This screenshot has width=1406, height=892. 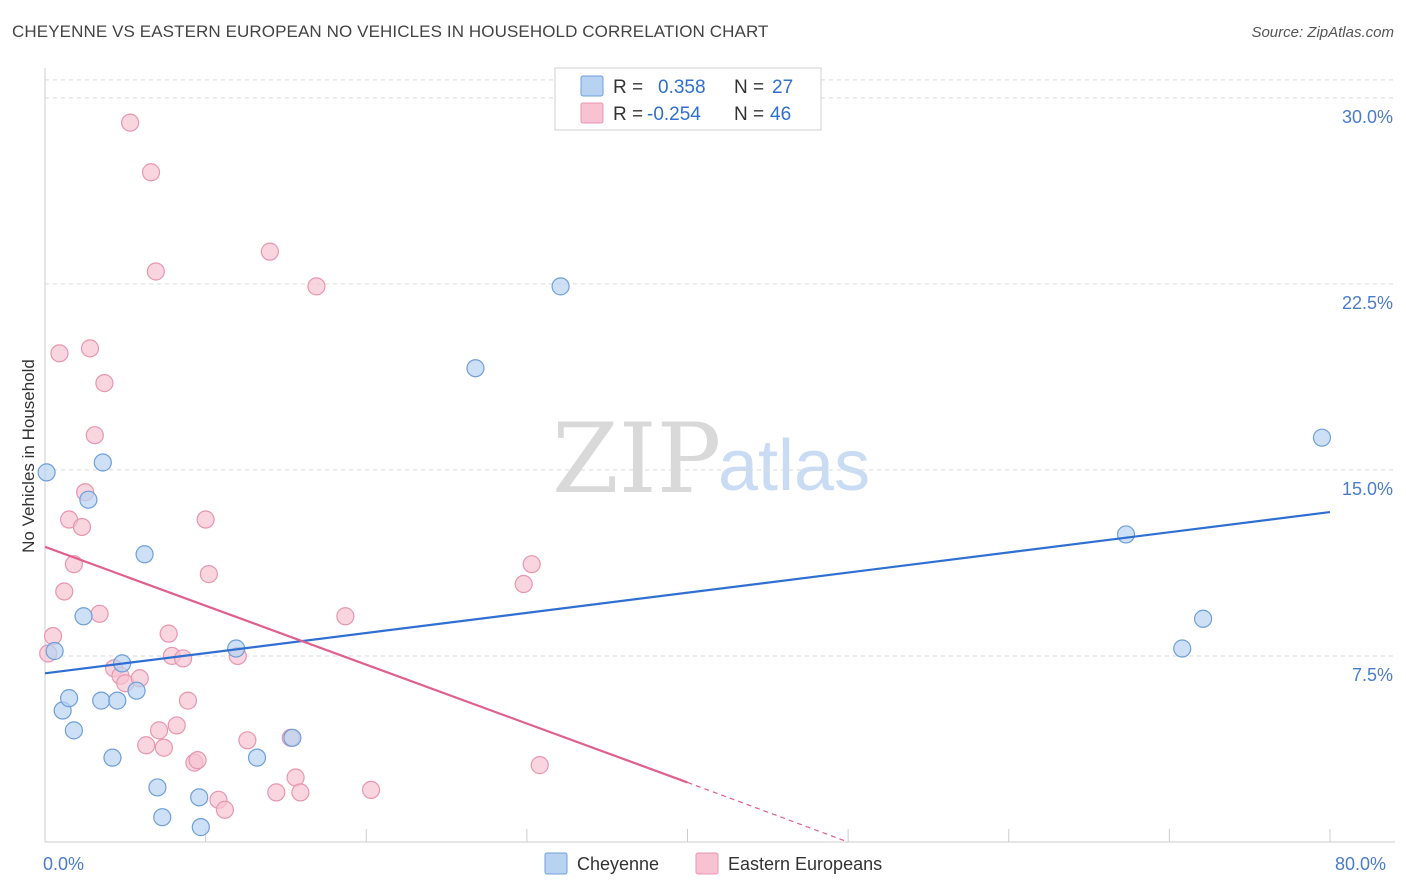 What do you see at coordinates (1367, 117) in the screenshot?
I see `y-tick-label: 30.0%` at bounding box center [1367, 117].